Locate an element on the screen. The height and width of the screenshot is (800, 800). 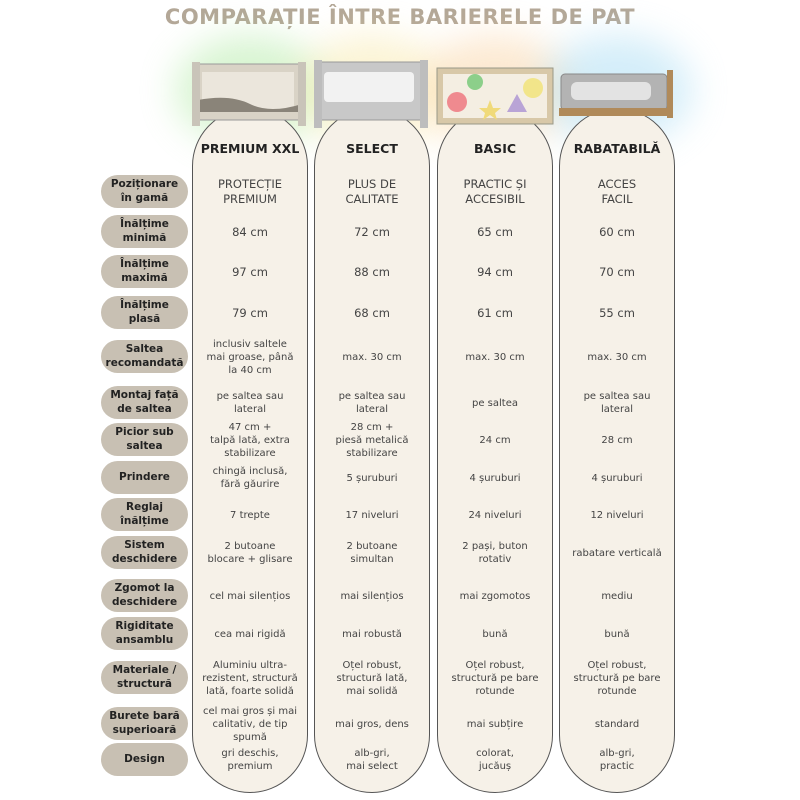
row-label: Înălțime maximă is located at coordinates (144, 271).